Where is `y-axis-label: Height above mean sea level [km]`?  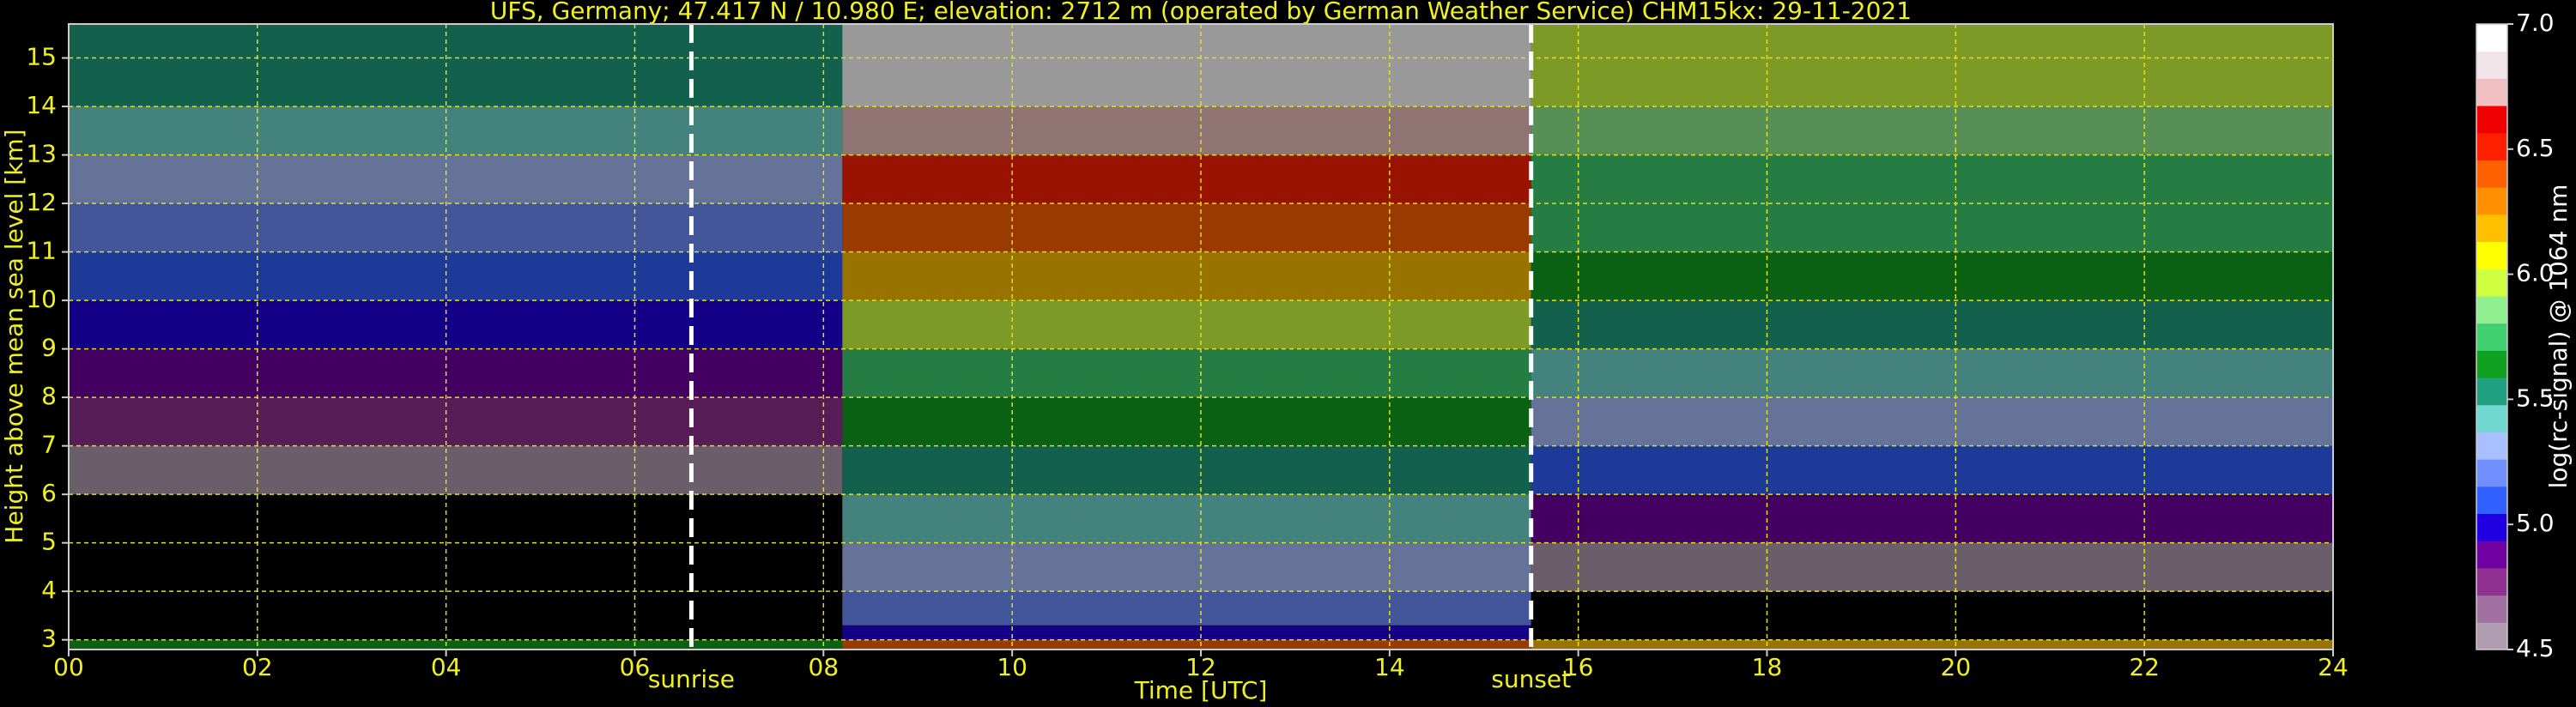
y-axis-label: Height above mean sea level [km] is located at coordinates (14, 336).